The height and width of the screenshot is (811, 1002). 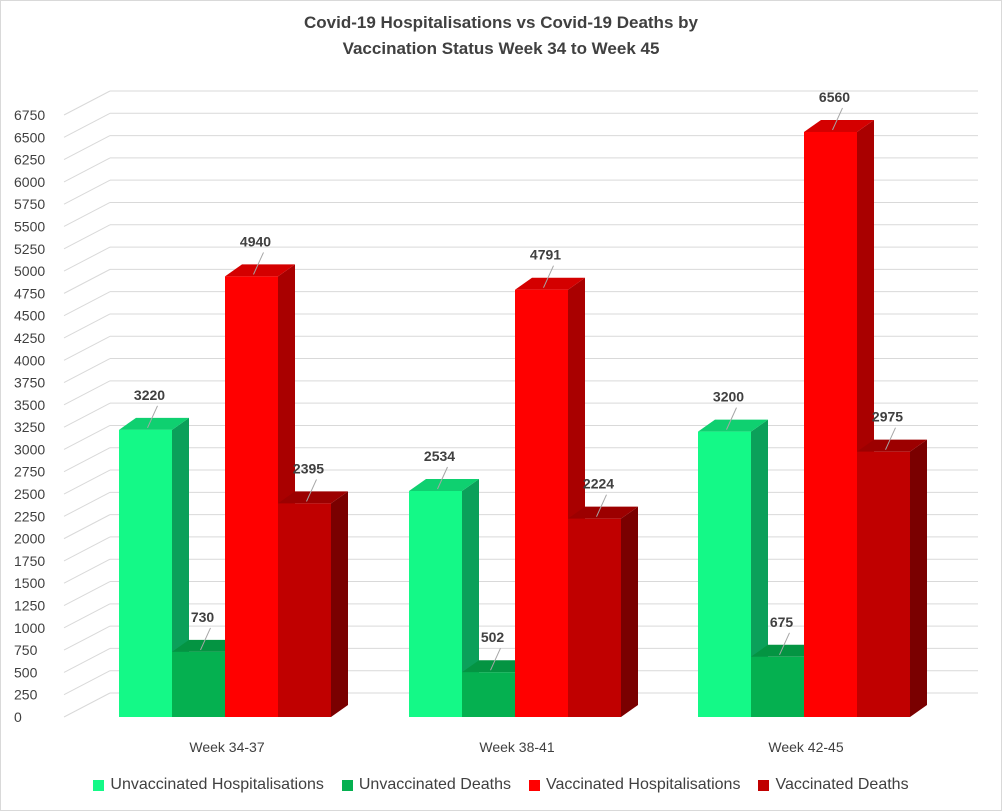 I want to click on legend-item: Vaccinated Deaths, so click(x=833, y=785).